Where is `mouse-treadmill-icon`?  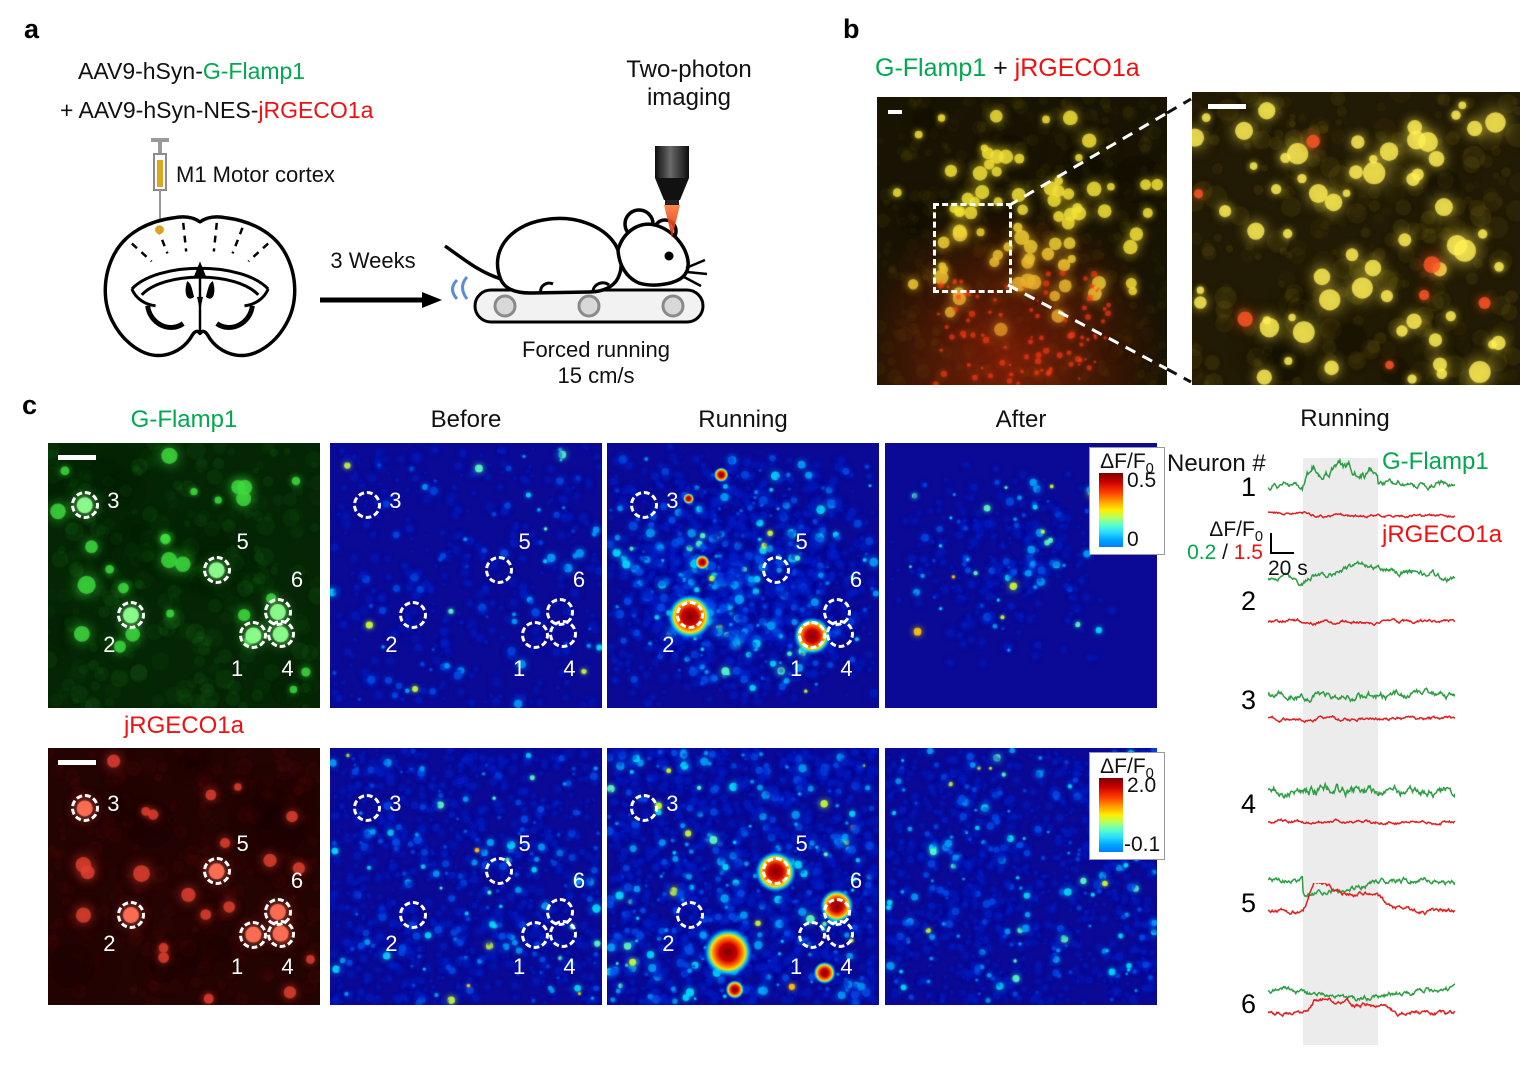 mouse-treadmill-icon is located at coordinates (575, 266).